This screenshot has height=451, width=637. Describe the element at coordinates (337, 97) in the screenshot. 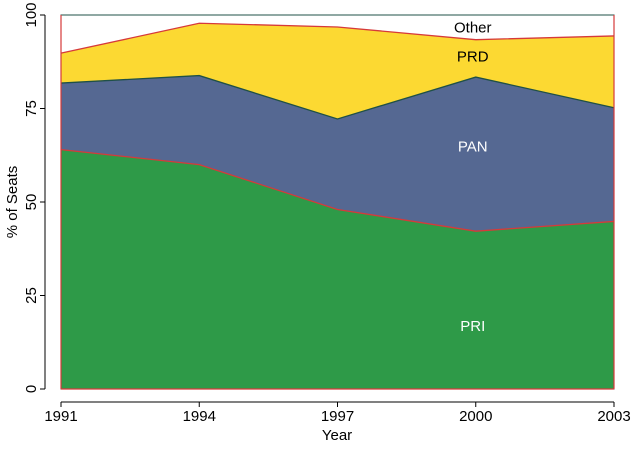

I see `boundary-line-pan` at that location.